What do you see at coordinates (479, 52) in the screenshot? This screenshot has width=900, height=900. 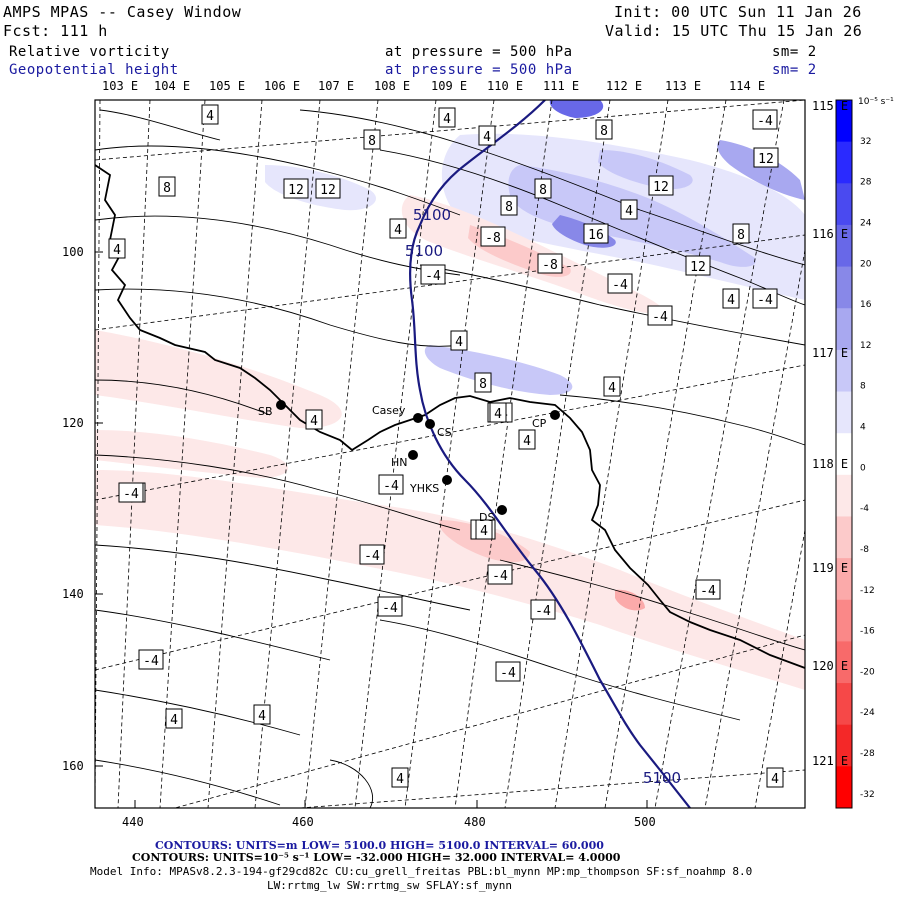 I see `field1-level: at pressure = 500 hPa` at bounding box center [479, 52].